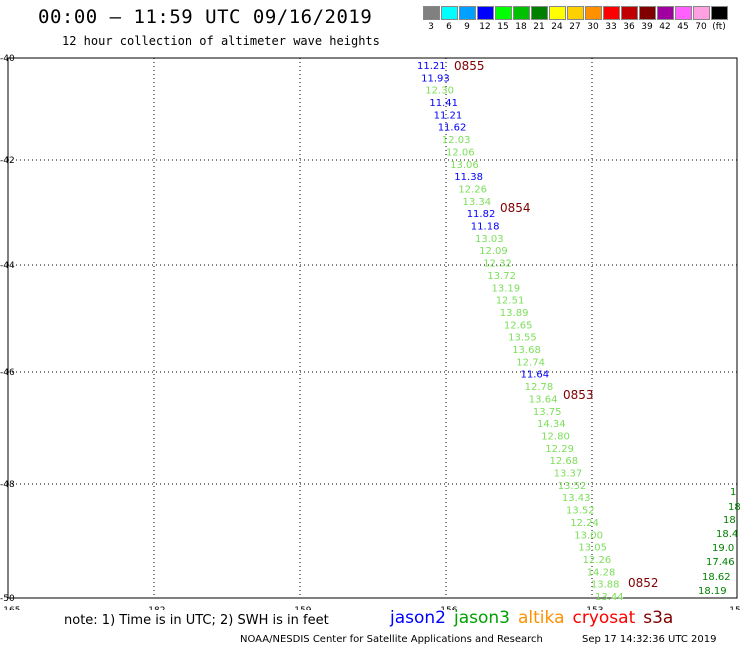 This screenshot has height=650, width=740. I want to click on scale-label: 3, so click(431, 27).